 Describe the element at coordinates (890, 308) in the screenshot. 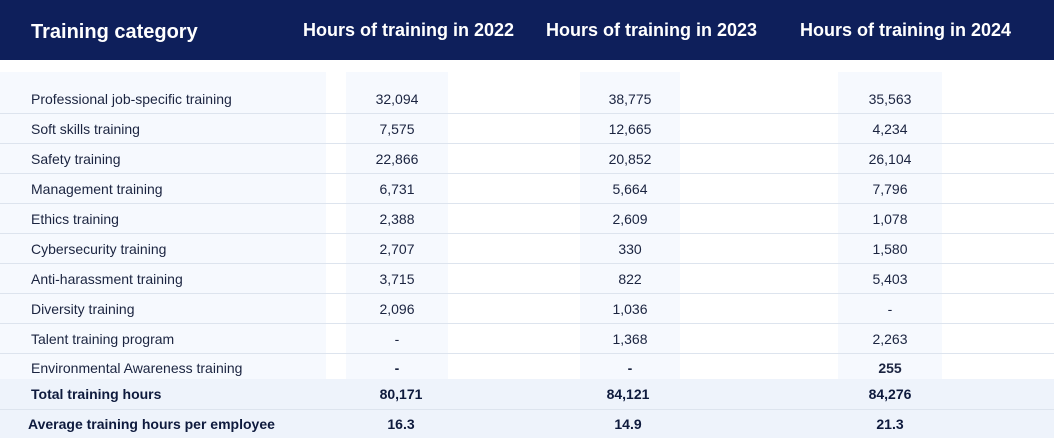

I see `row-value-2024: -` at that location.